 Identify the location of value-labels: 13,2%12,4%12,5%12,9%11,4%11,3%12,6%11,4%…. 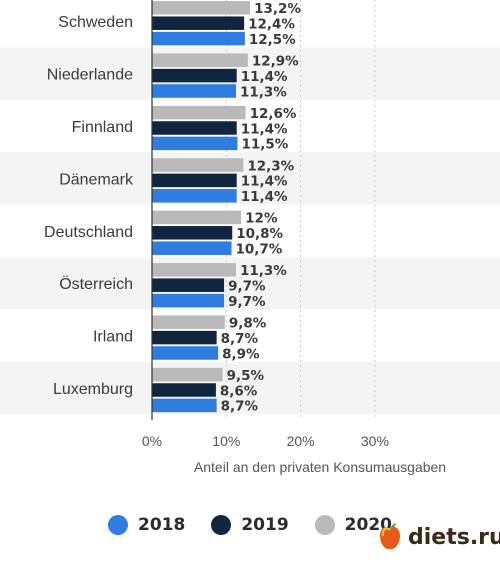
(260, 208).